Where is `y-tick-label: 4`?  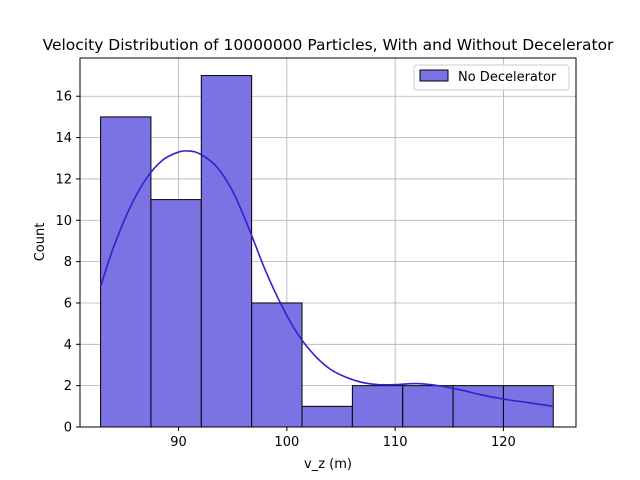
y-tick-label: 4 is located at coordinates (68, 345).